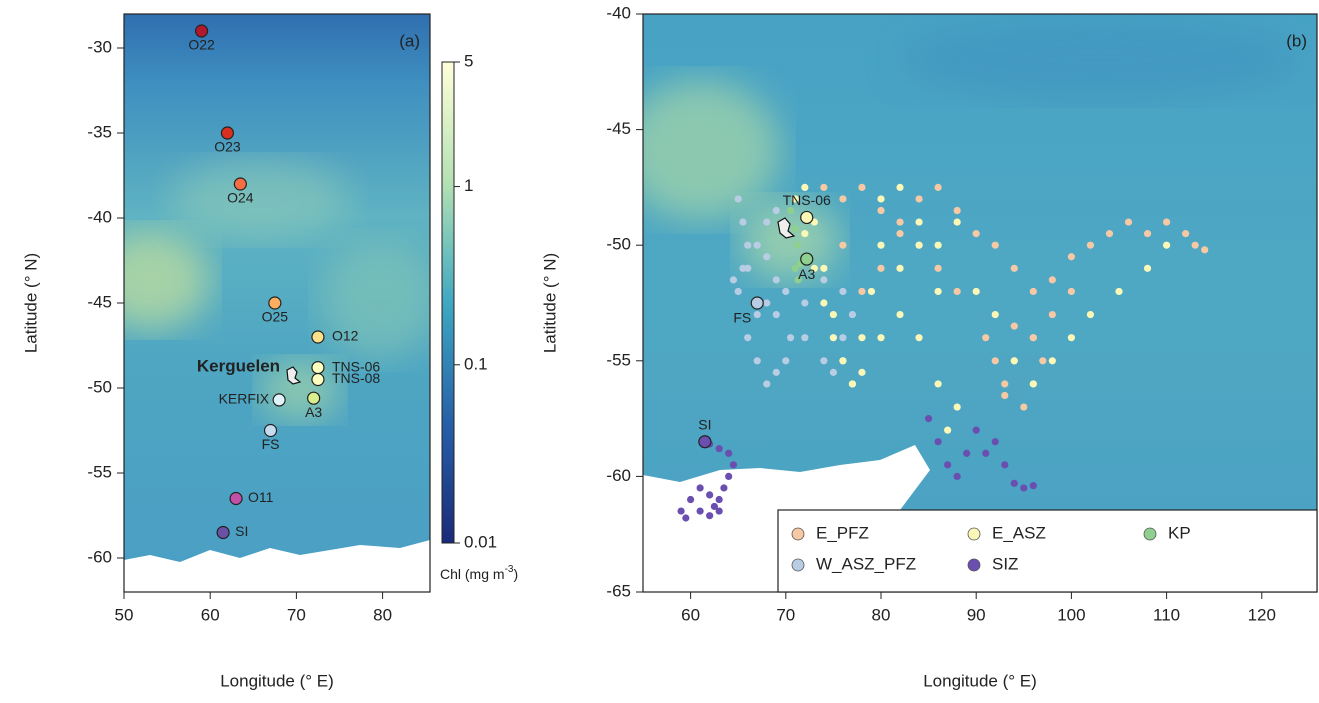 The width and height of the screenshot is (1319, 703). I want to click on station-label: O12, so click(345, 336).